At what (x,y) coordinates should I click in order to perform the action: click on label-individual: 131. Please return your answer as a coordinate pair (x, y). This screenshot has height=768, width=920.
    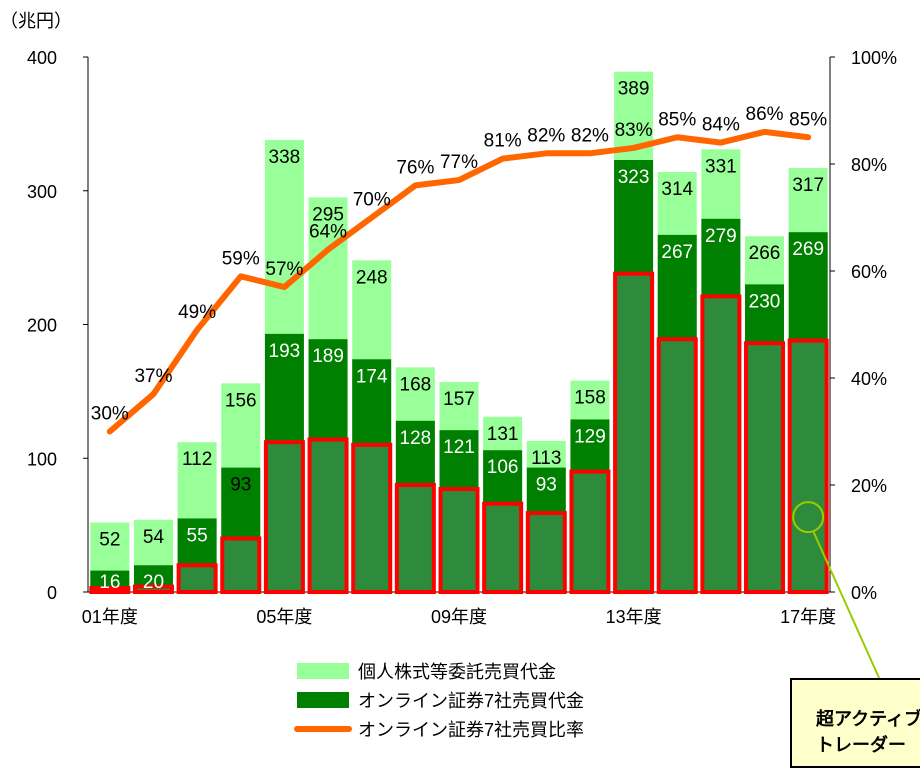
    Looking at the image, I should click on (503, 434).